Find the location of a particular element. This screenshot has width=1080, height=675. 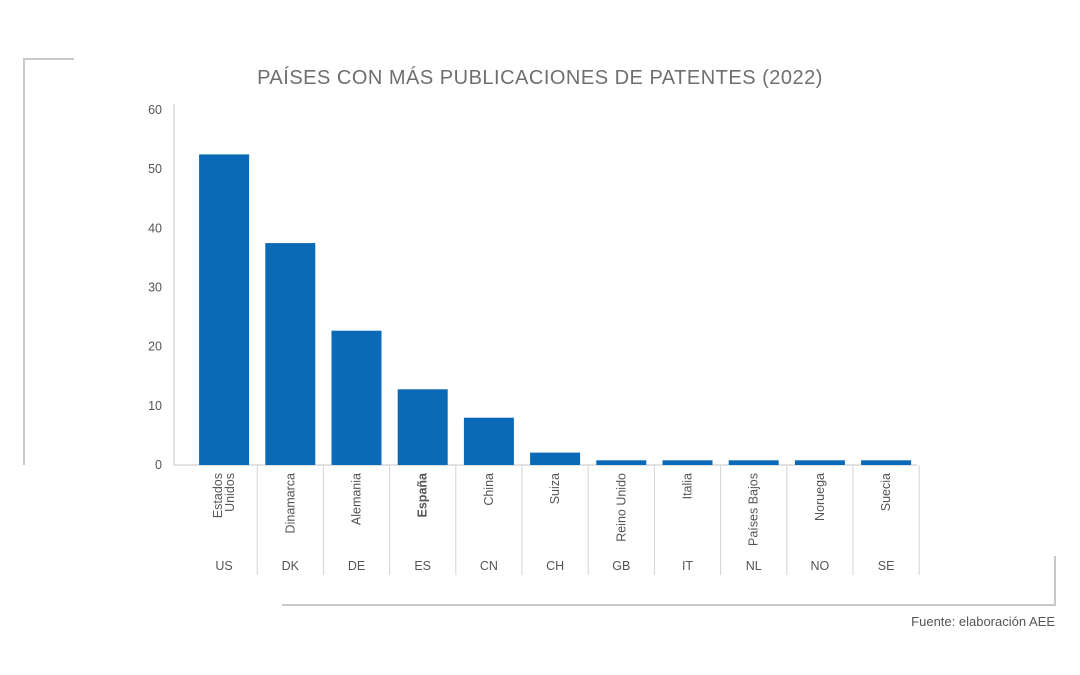

country-code-label: ES is located at coordinates (422, 566).